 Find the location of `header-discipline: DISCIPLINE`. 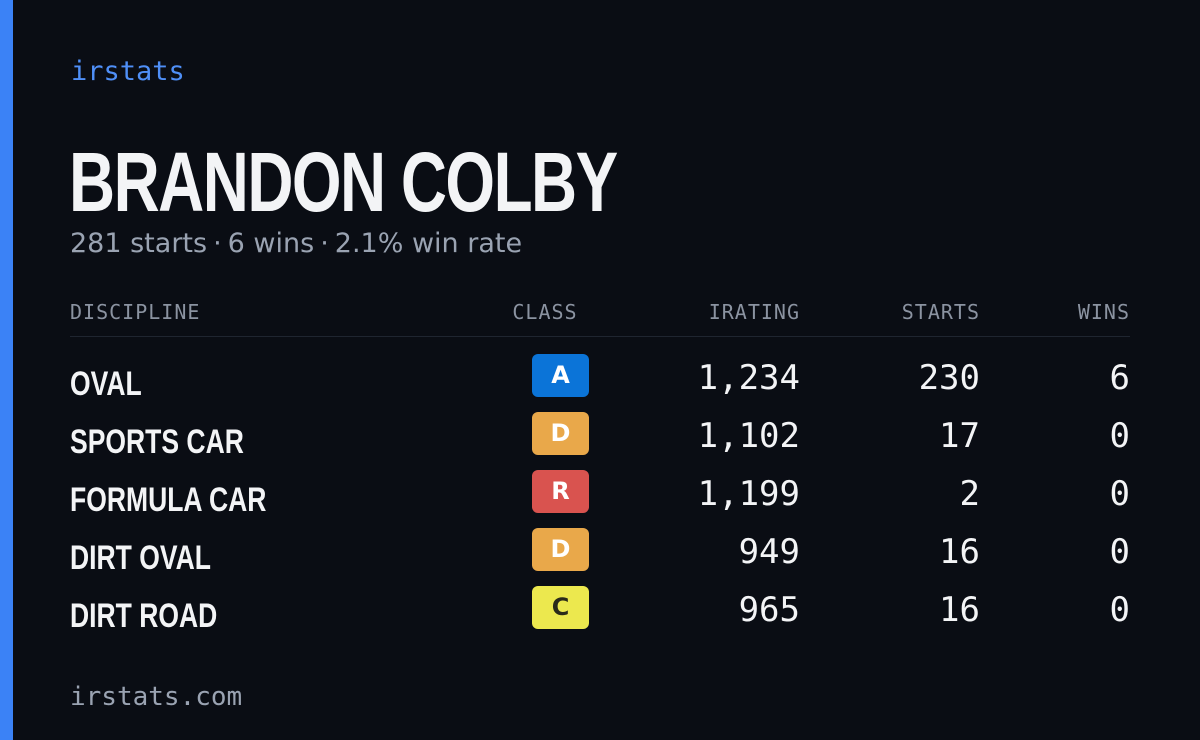

header-discipline: DISCIPLINE is located at coordinates (135, 312).